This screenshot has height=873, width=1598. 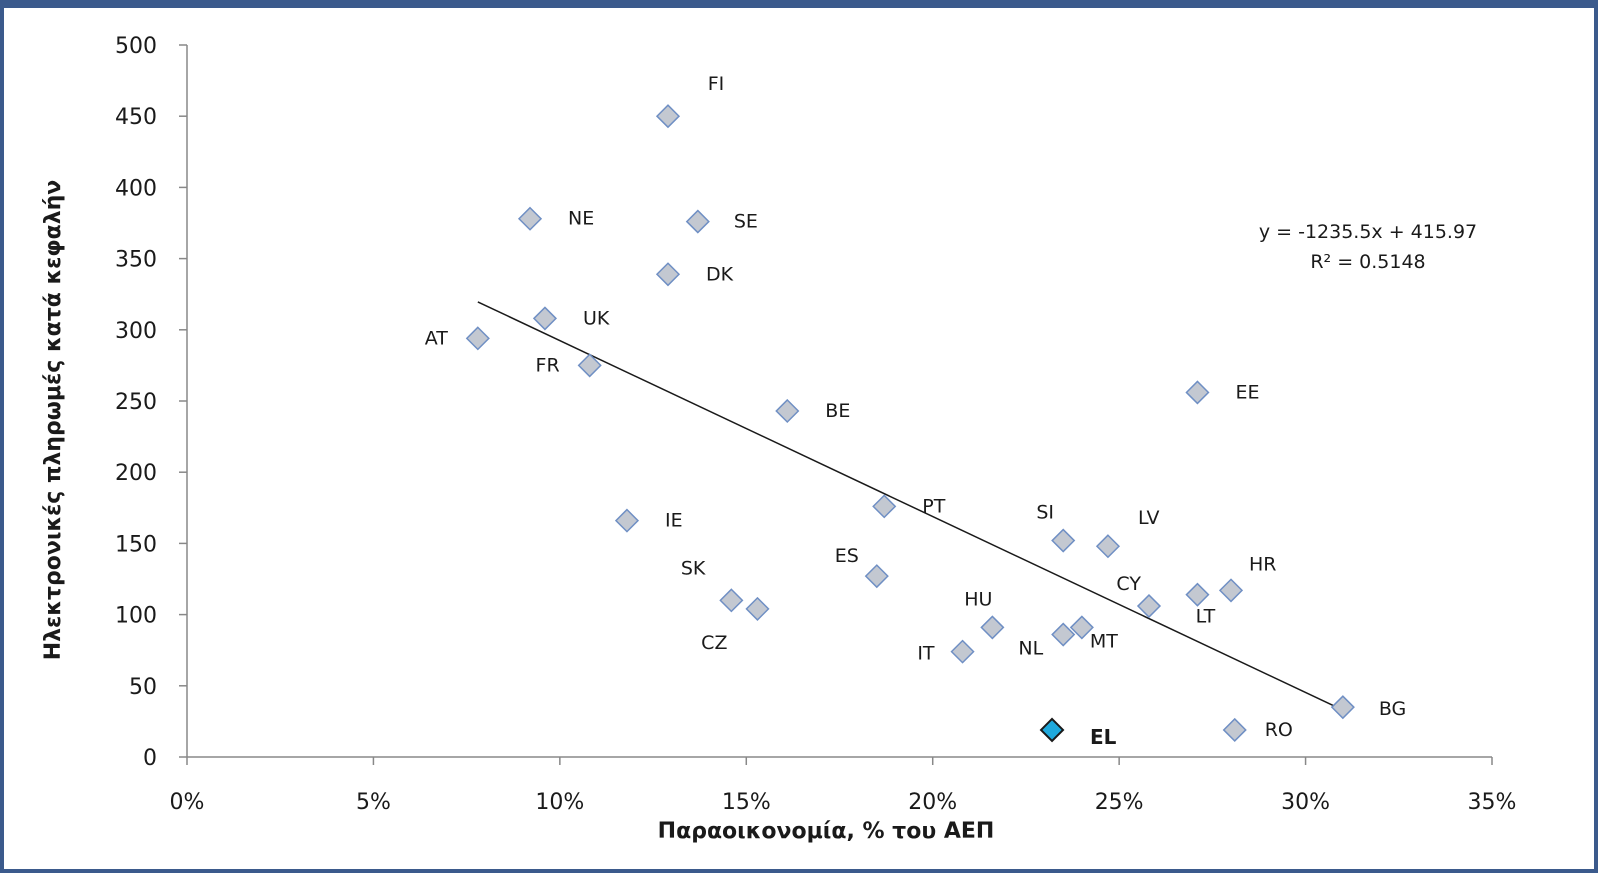 What do you see at coordinates (746, 222) in the screenshot?
I see `point-label-se: SE` at bounding box center [746, 222].